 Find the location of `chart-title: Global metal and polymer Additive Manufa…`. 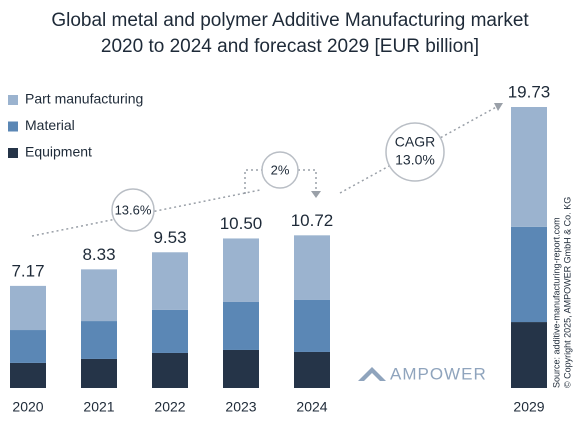

chart-title: Global metal and polymer Additive Manufa… is located at coordinates (290, 20).